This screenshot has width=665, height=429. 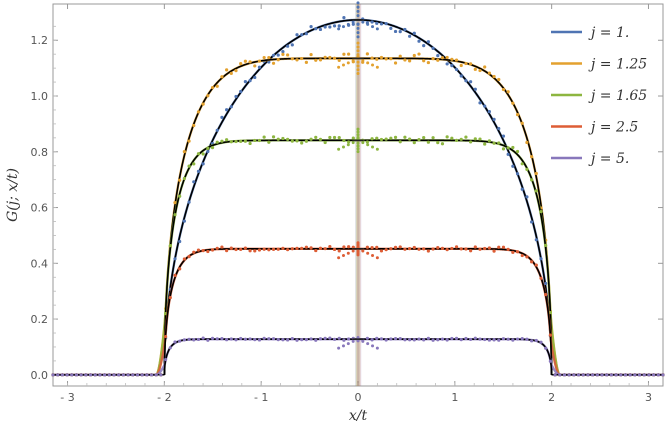 What do you see at coordinates (454, 397) in the screenshot?
I see `x-tick-label: 1` at bounding box center [454, 397].